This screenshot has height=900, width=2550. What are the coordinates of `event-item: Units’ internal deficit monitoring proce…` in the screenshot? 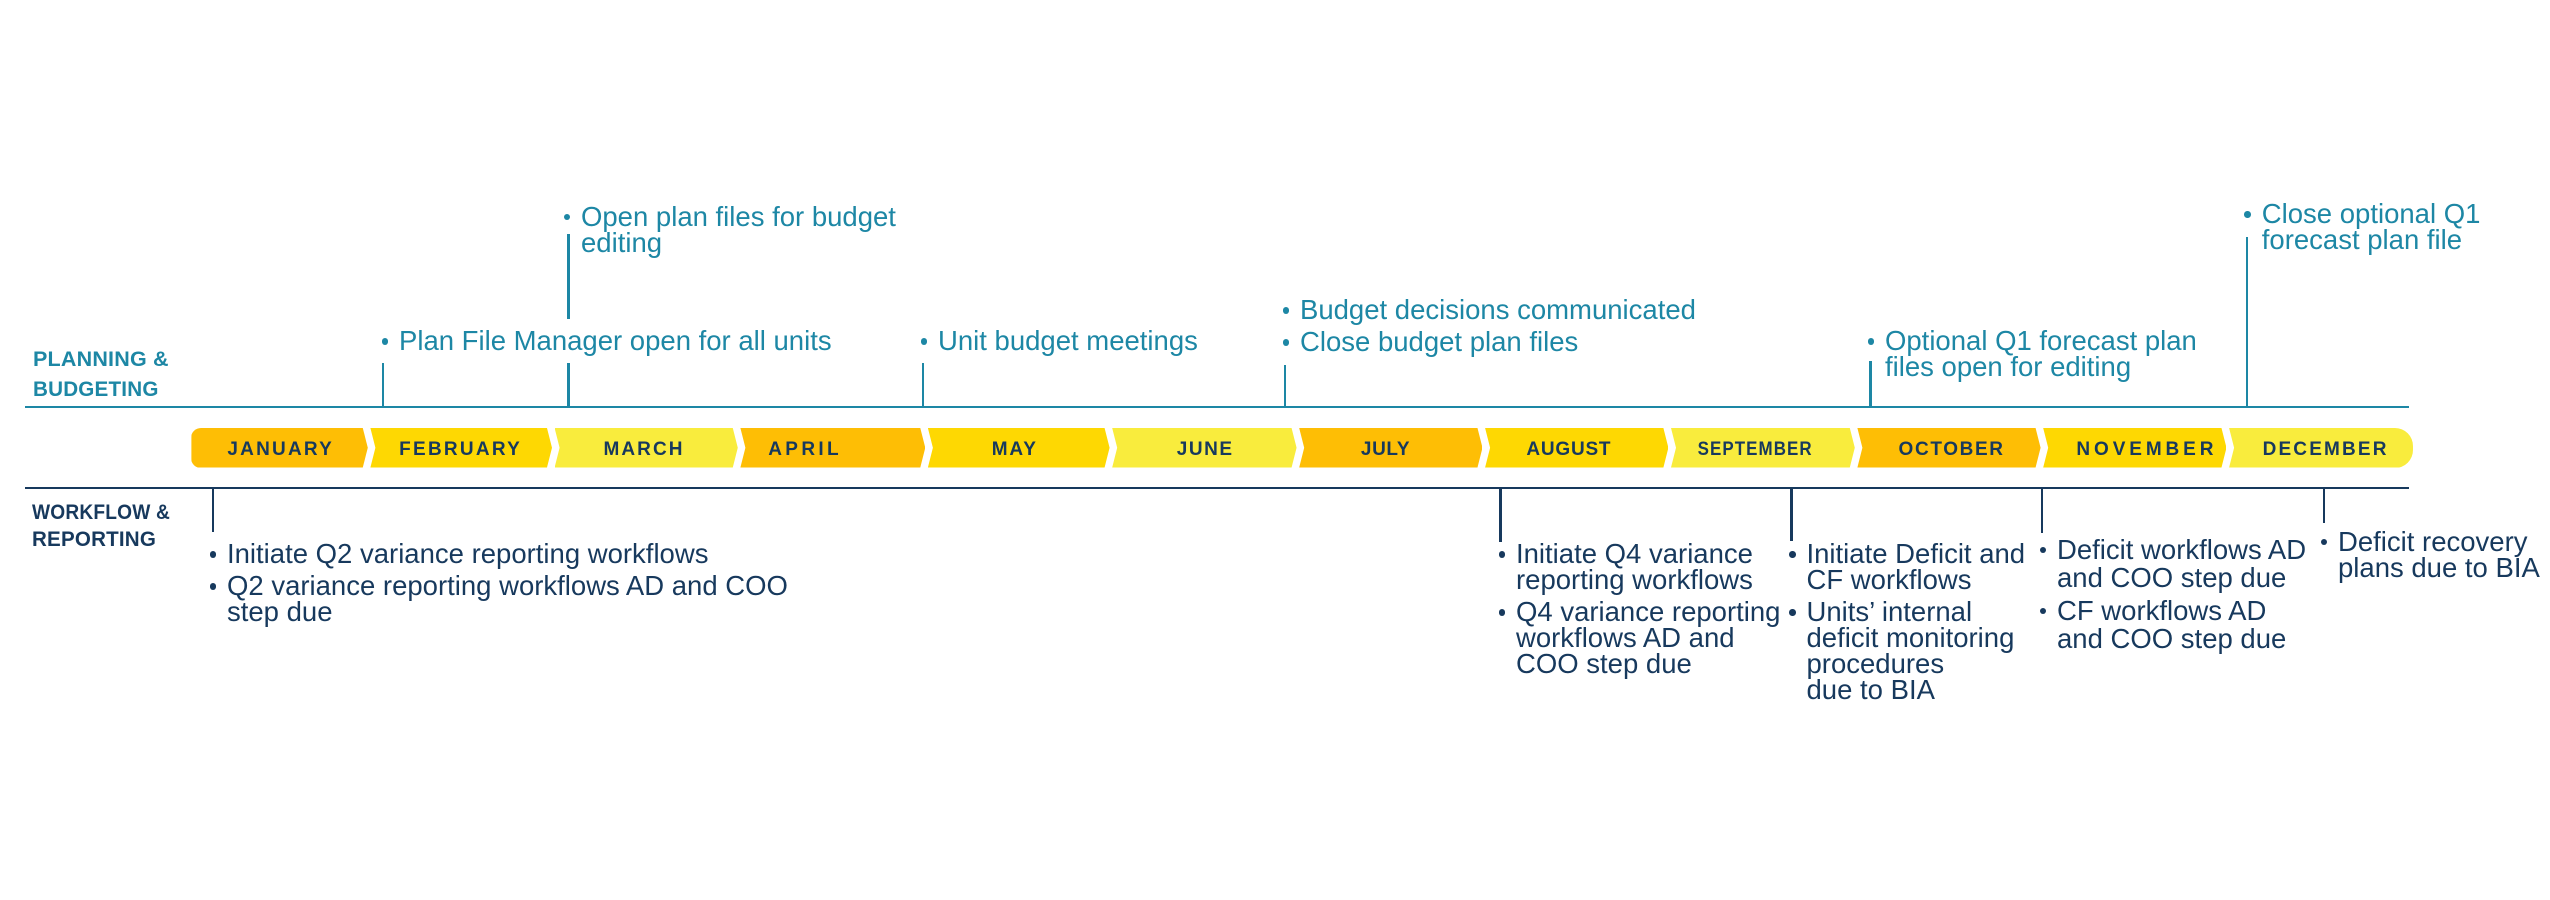 It's located at (1907, 651).